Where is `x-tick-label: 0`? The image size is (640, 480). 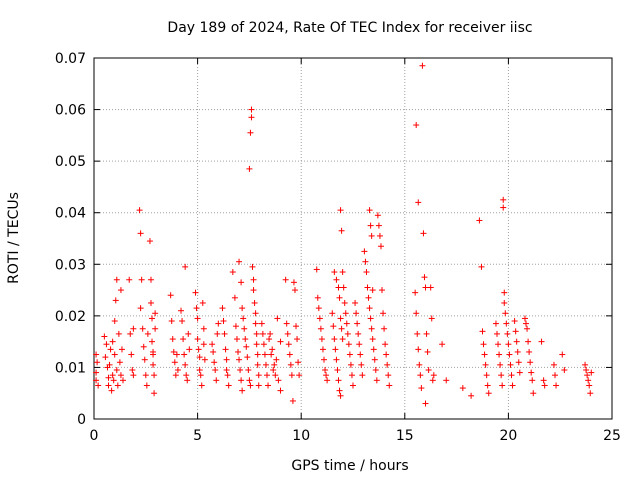
x-tick-label: 0 is located at coordinates (94, 436).